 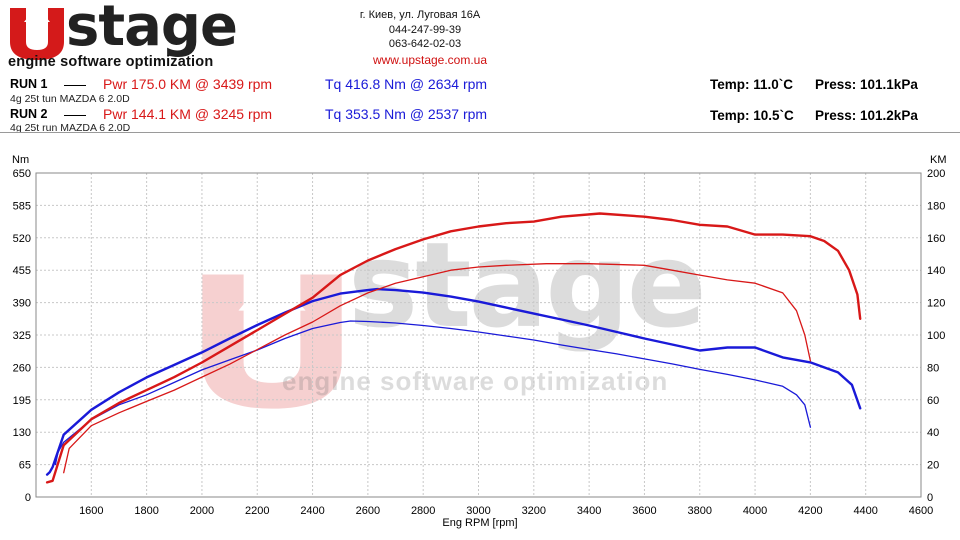 What do you see at coordinates (406, 84) in the screenshot?
I see `run1-torque: Tq 416.8 Nm @ 2634 rpm` at bounding box center [406, 84].